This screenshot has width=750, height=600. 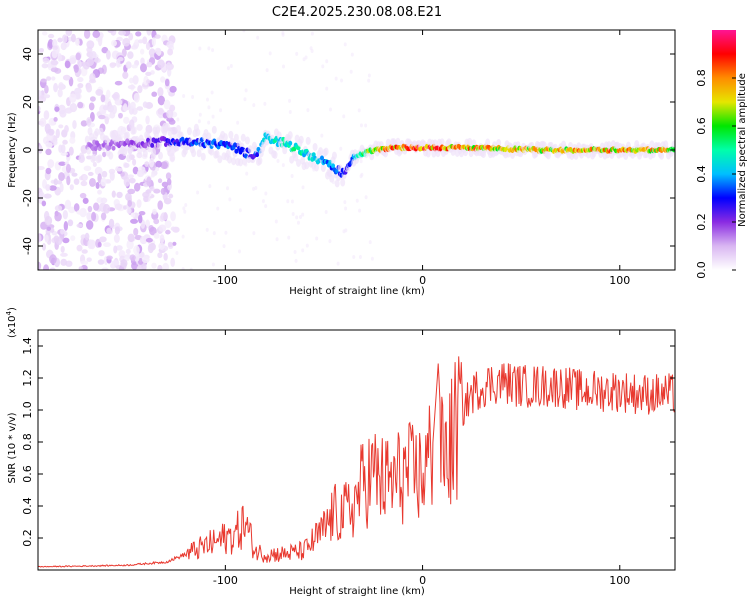 What do you see at coordinates (27, 54) in the screenshot?
I see `y-tick-label: 40` at bounding box center [27, 54].